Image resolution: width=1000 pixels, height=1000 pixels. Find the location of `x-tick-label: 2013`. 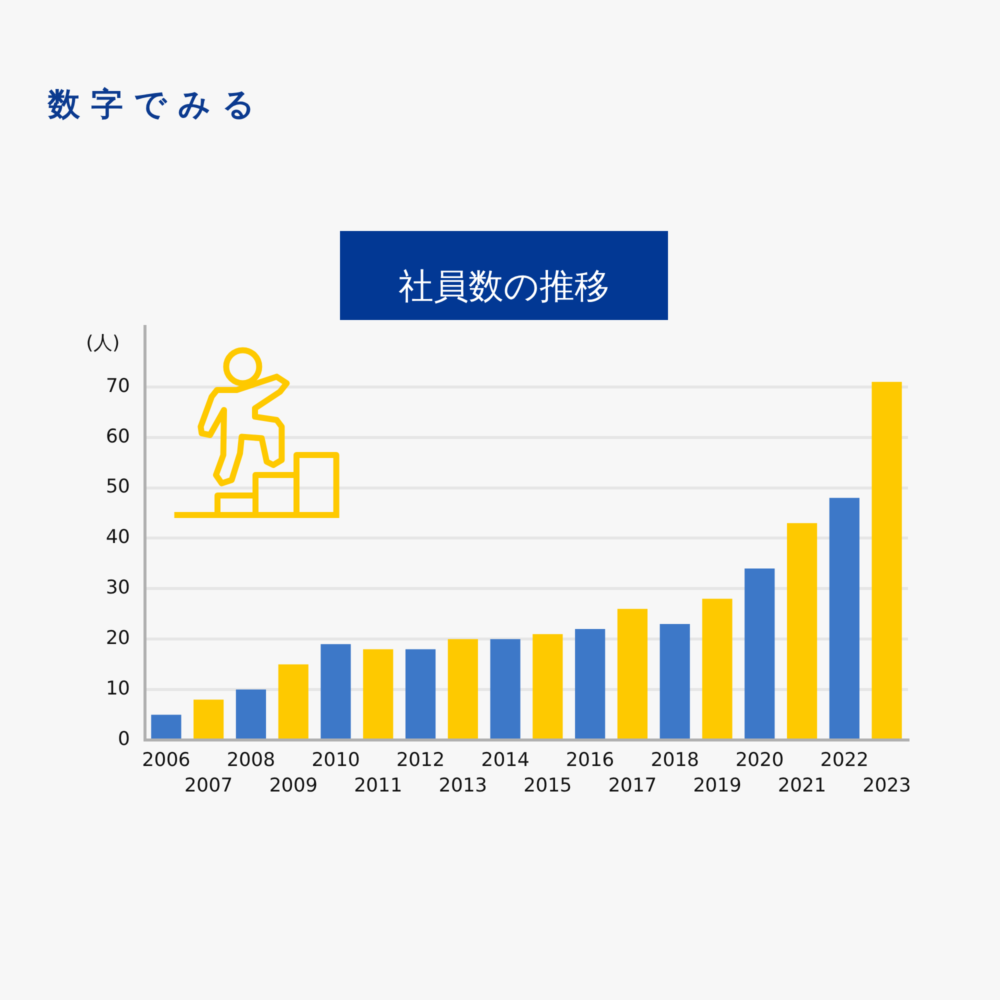

x-tick-label: 2013 is located at coordinates (463, 785).